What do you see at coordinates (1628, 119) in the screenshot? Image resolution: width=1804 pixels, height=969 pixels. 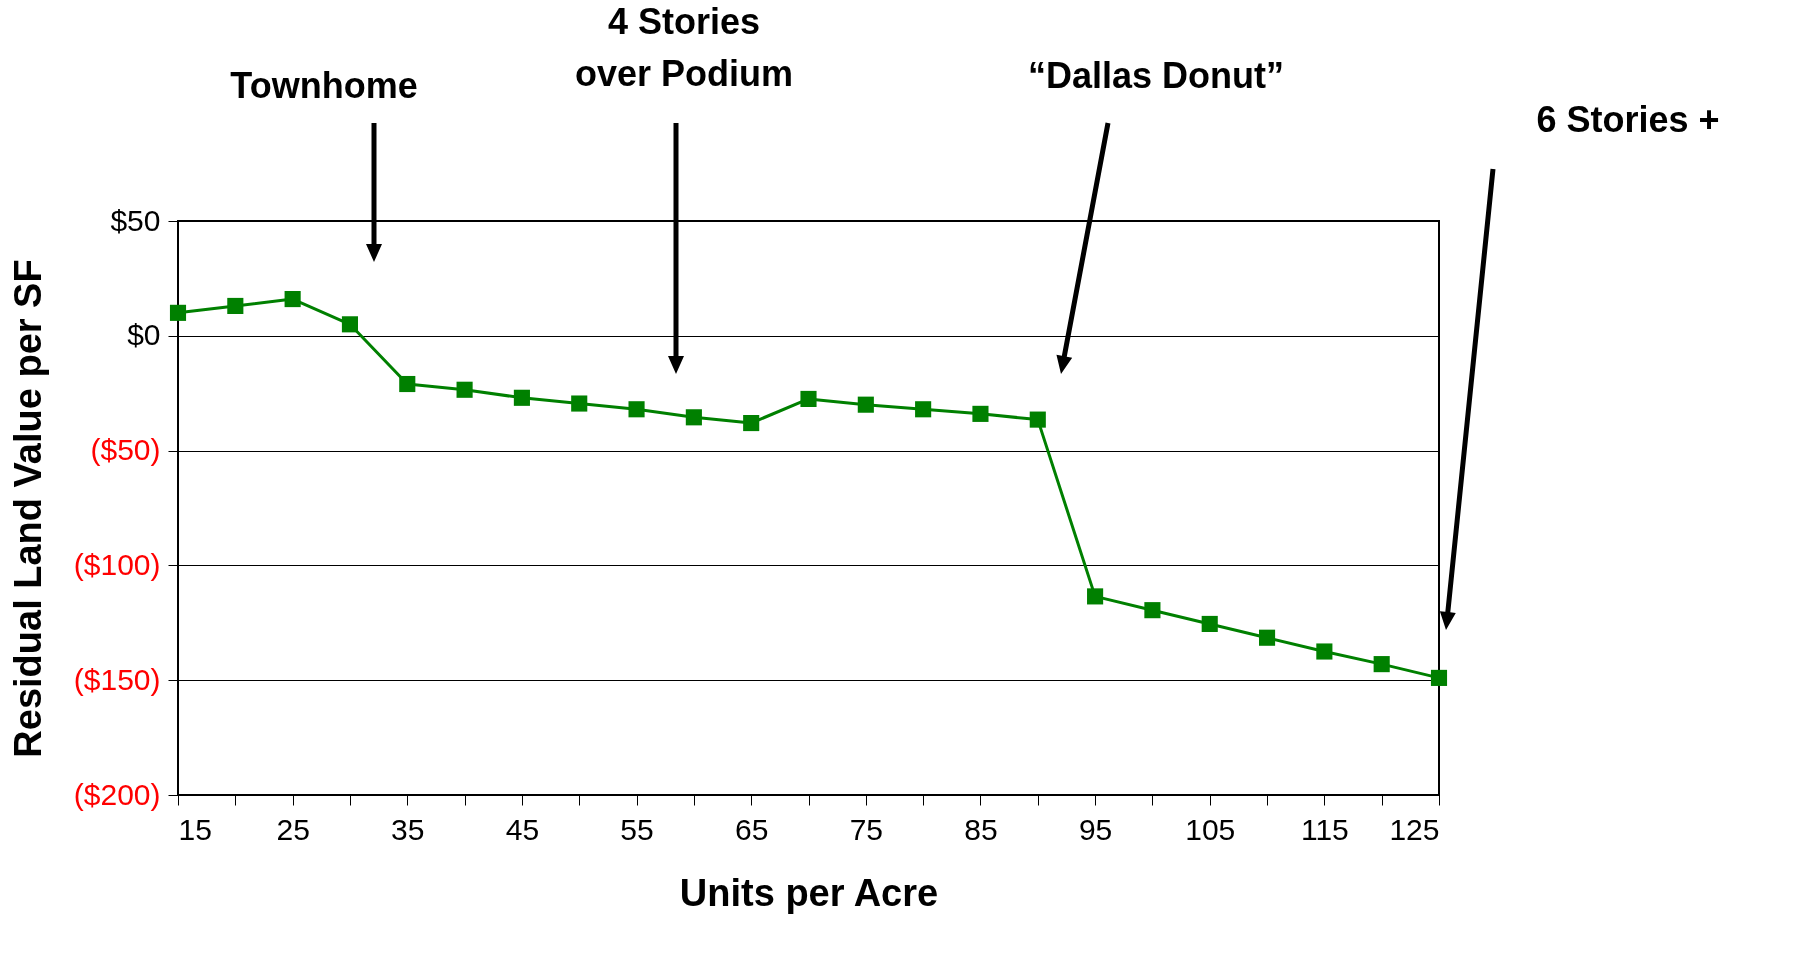 I see `text: 6 Stories +` at bounding box center [1628, 119].